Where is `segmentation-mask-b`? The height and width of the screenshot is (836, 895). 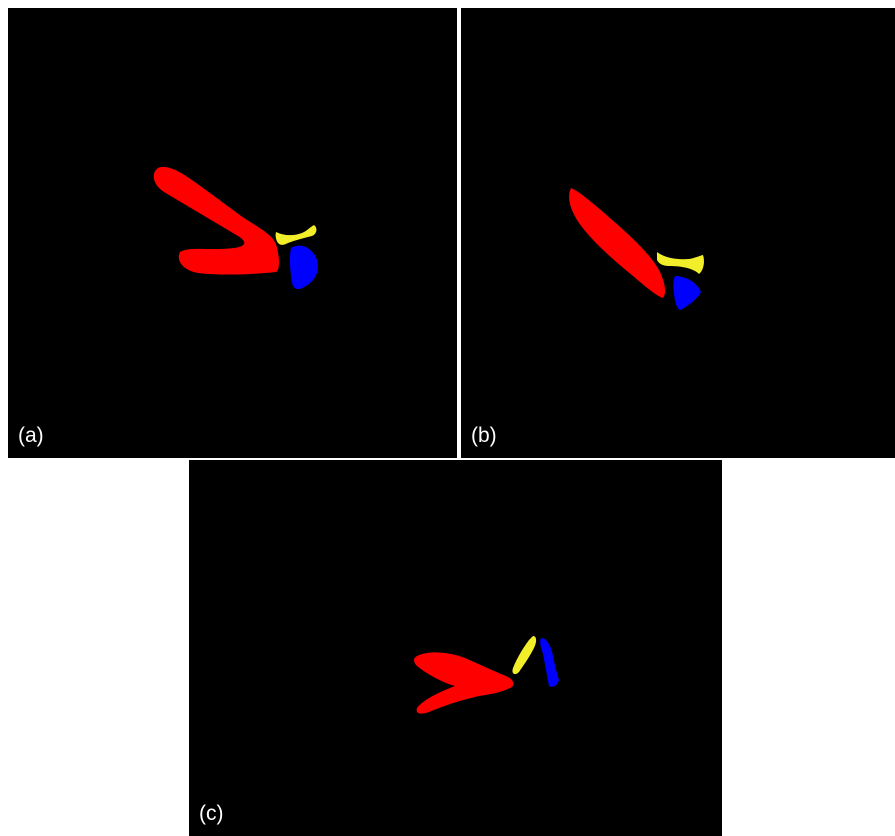 segmentation-mask-b is located at coordinates (636, 249).